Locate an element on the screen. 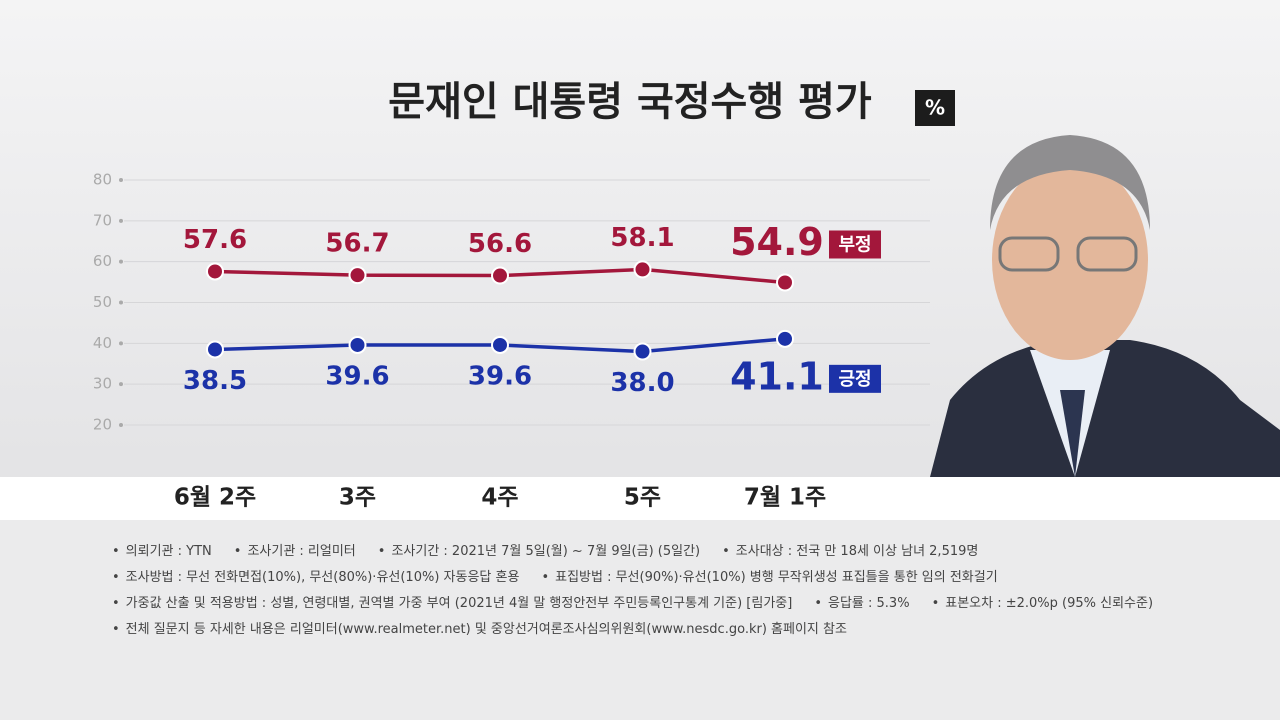 The image size is (1280, 720). y-tick-label: 40 is located at coordinates (102, 343).